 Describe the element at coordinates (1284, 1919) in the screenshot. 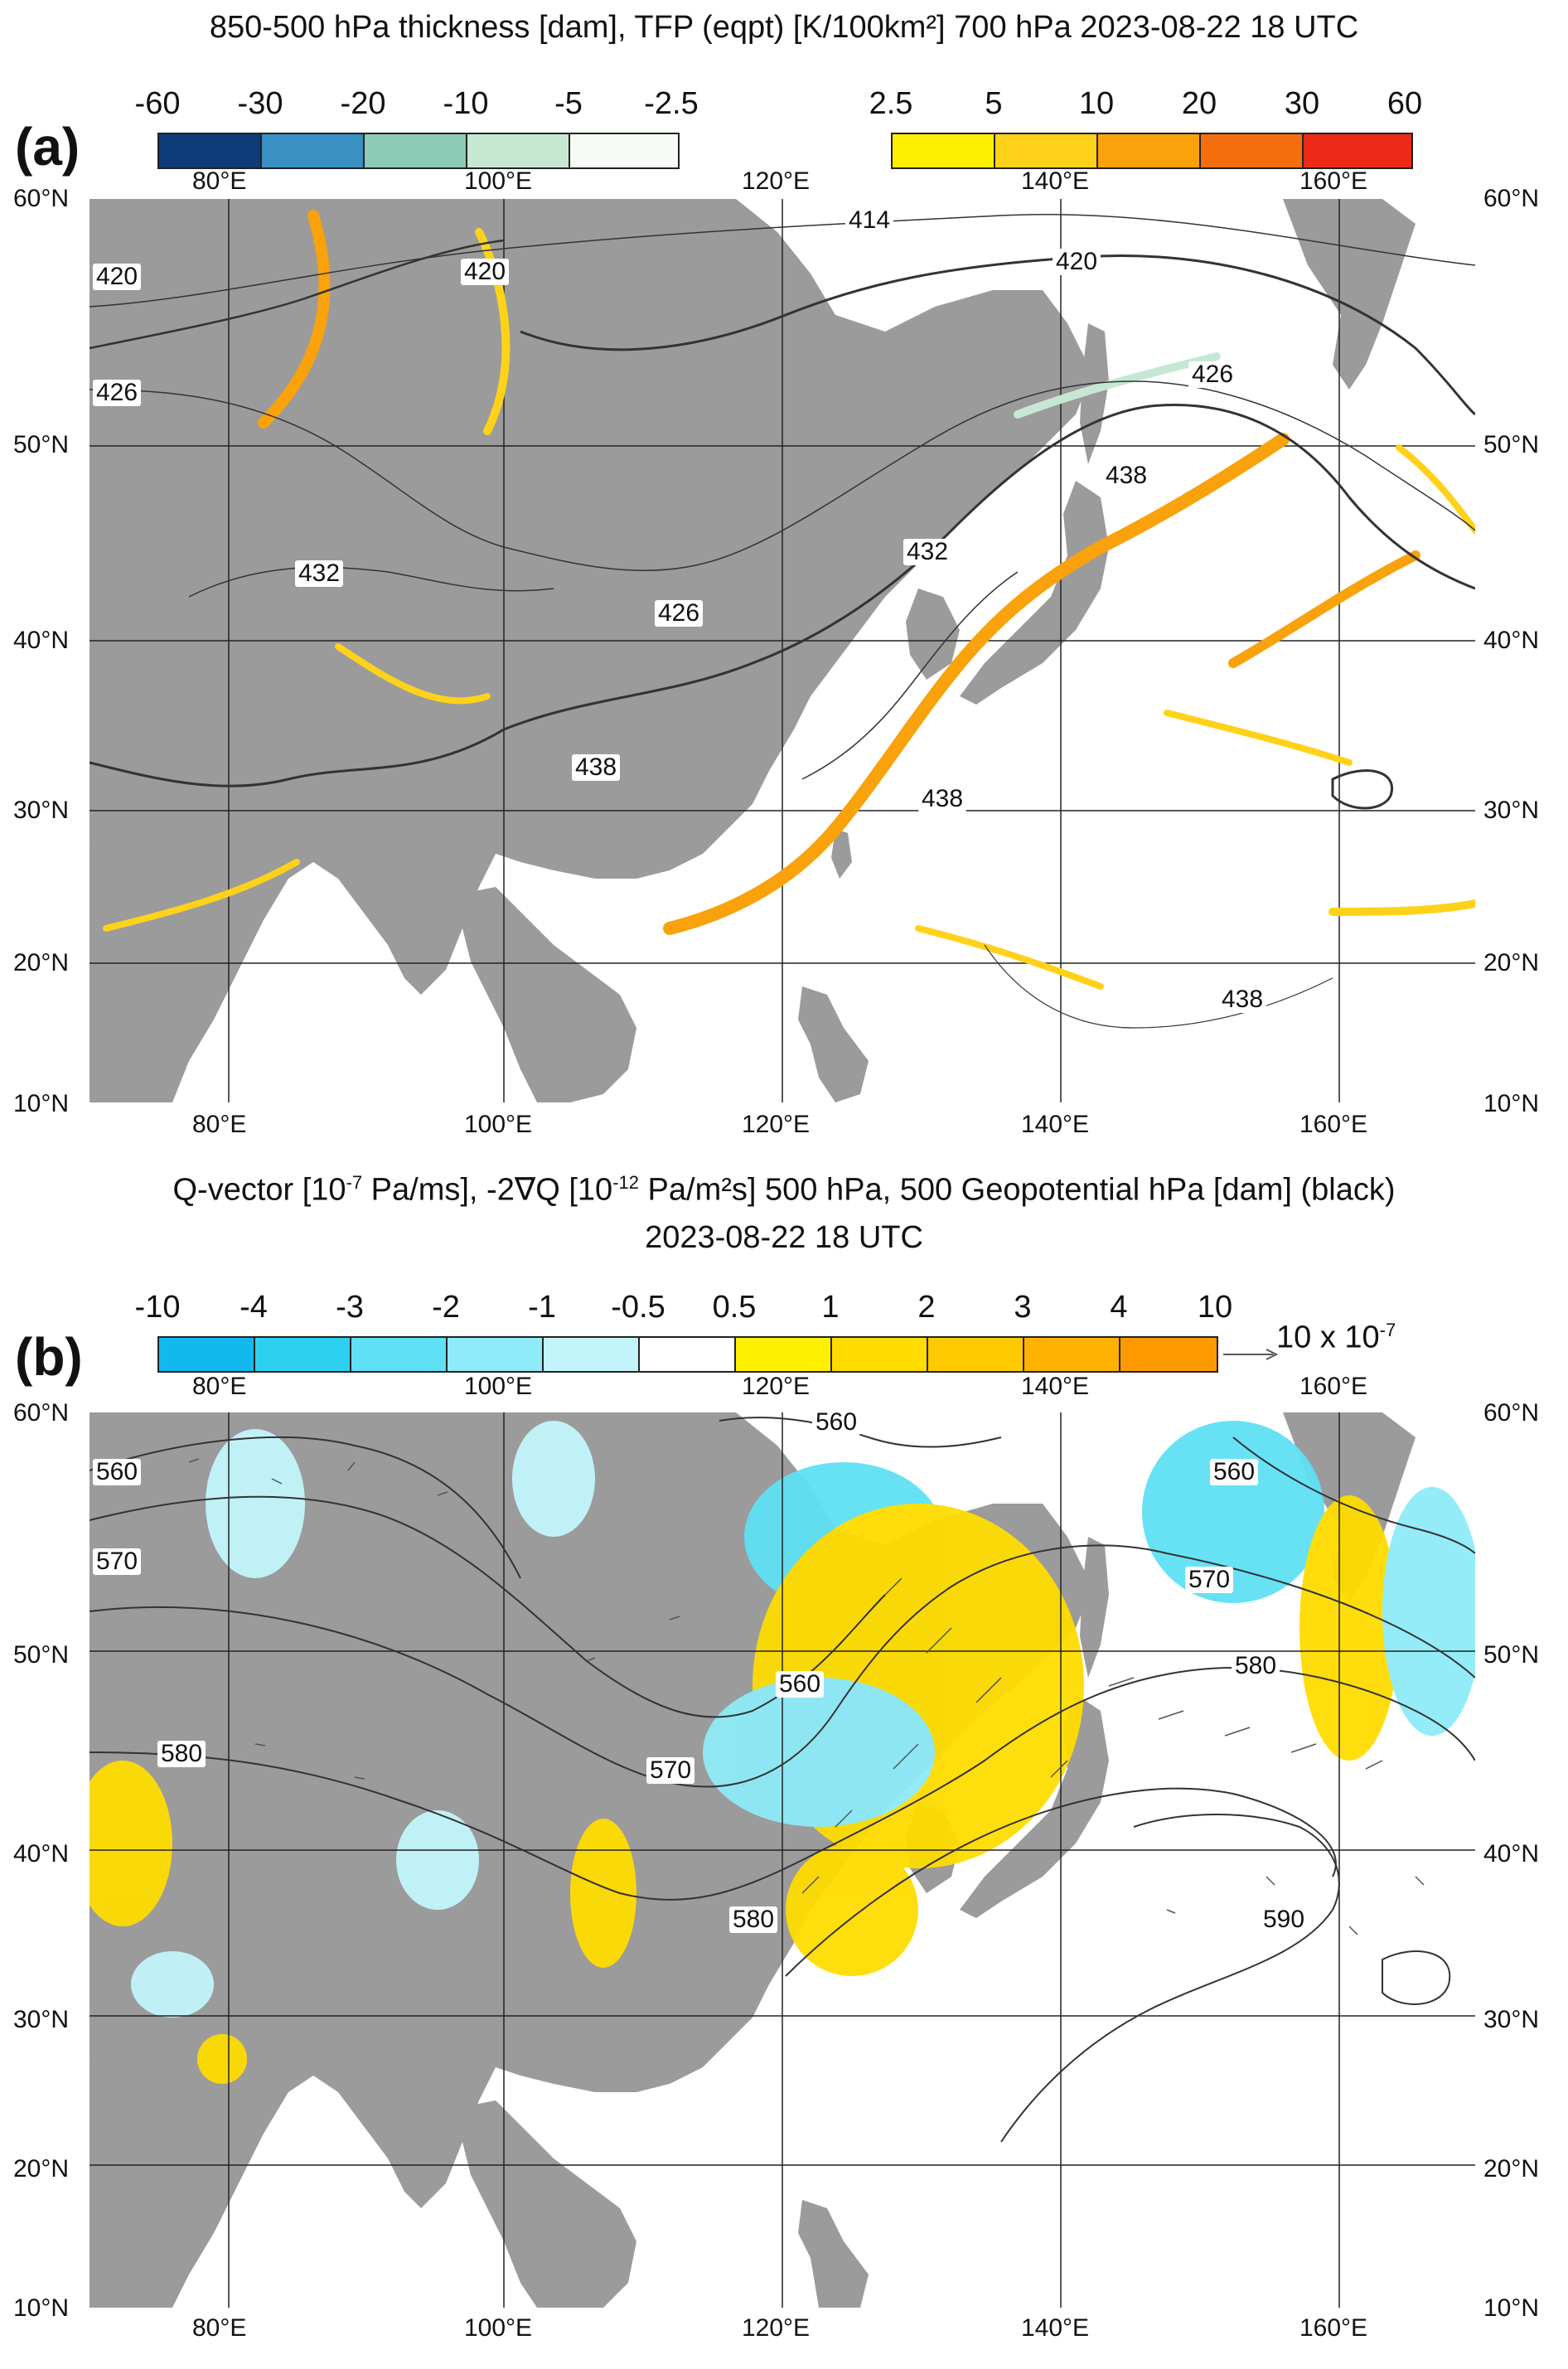

I see `contour-label: 590` at that location.